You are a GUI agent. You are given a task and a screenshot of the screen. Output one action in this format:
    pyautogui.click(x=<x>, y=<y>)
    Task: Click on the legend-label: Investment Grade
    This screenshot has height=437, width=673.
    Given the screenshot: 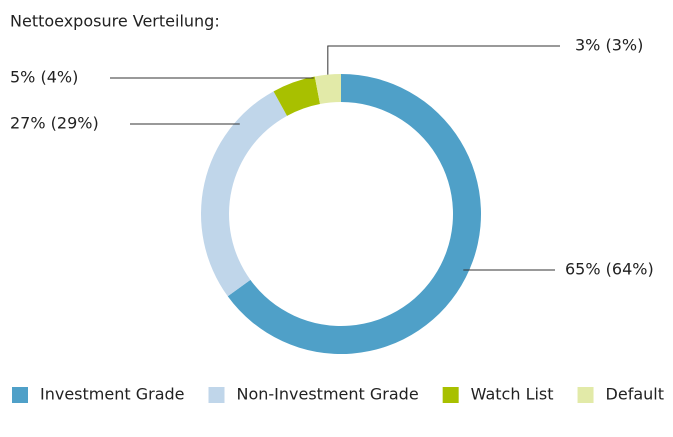 What is the action you would take?
    pyautogui.click(x=112, y=394)
    